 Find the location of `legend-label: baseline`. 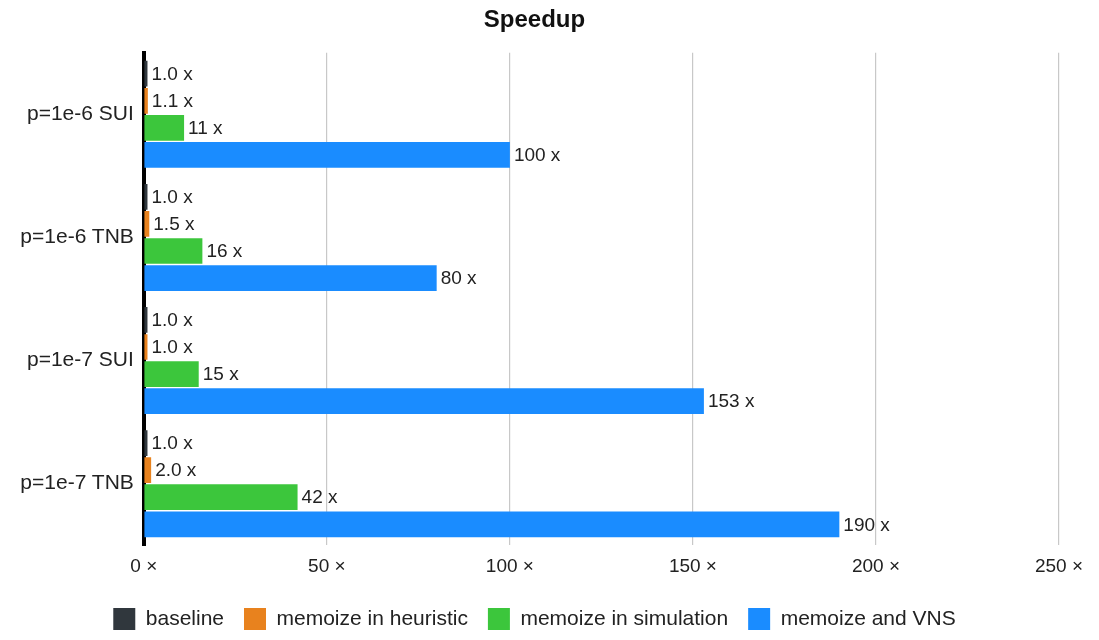

legend-label: baseline is located at coordinates (185, 617).